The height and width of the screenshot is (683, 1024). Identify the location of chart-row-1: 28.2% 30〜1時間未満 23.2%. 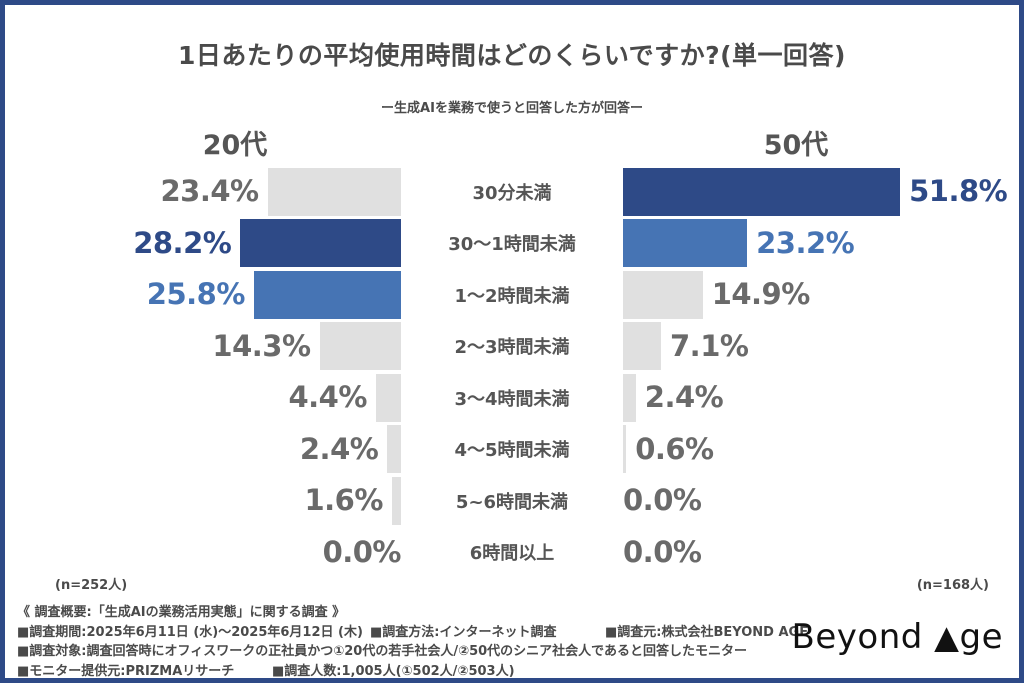
(512, 244).